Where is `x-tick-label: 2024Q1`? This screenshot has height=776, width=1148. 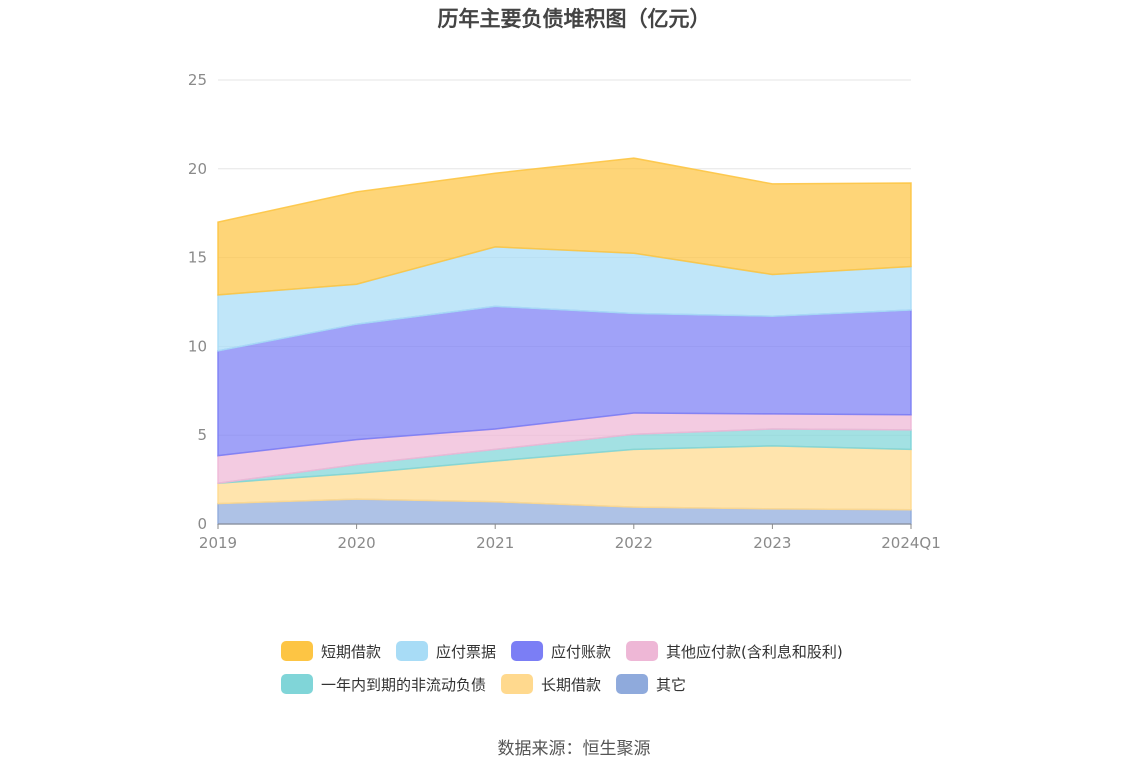 x-tick-label: 2024Q1 is located at coordinates (911, 543).